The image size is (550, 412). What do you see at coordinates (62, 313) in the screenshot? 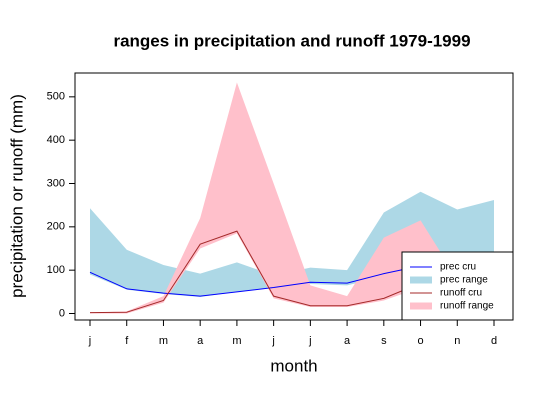
I see `y-tick-label: 0` at bounding box center [62, 313].